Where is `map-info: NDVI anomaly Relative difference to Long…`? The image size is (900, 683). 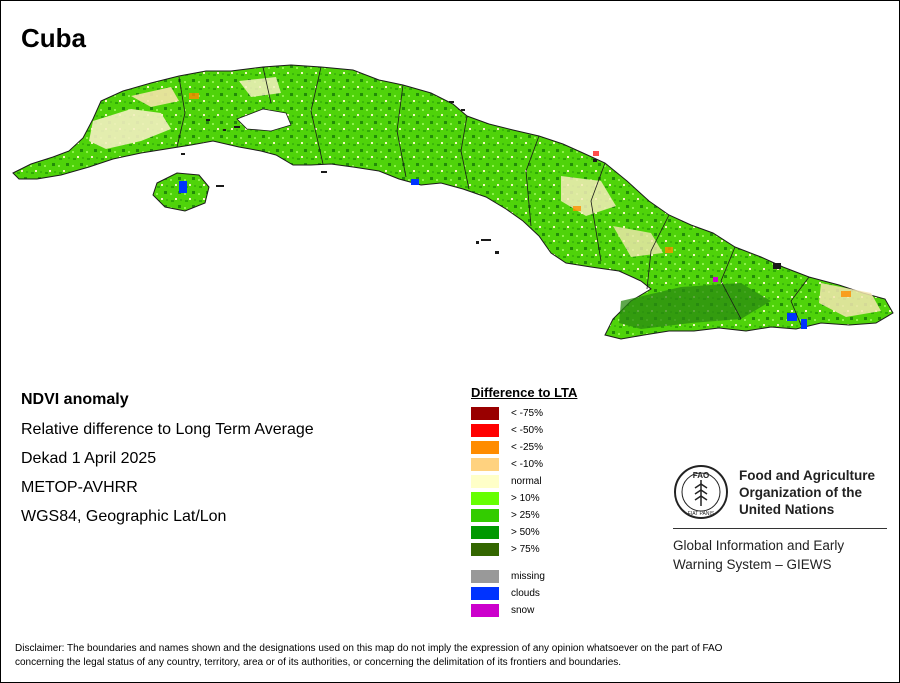 map-info: NDVI anomaly Relative difference to Long… is located at coordinates (167, 464).